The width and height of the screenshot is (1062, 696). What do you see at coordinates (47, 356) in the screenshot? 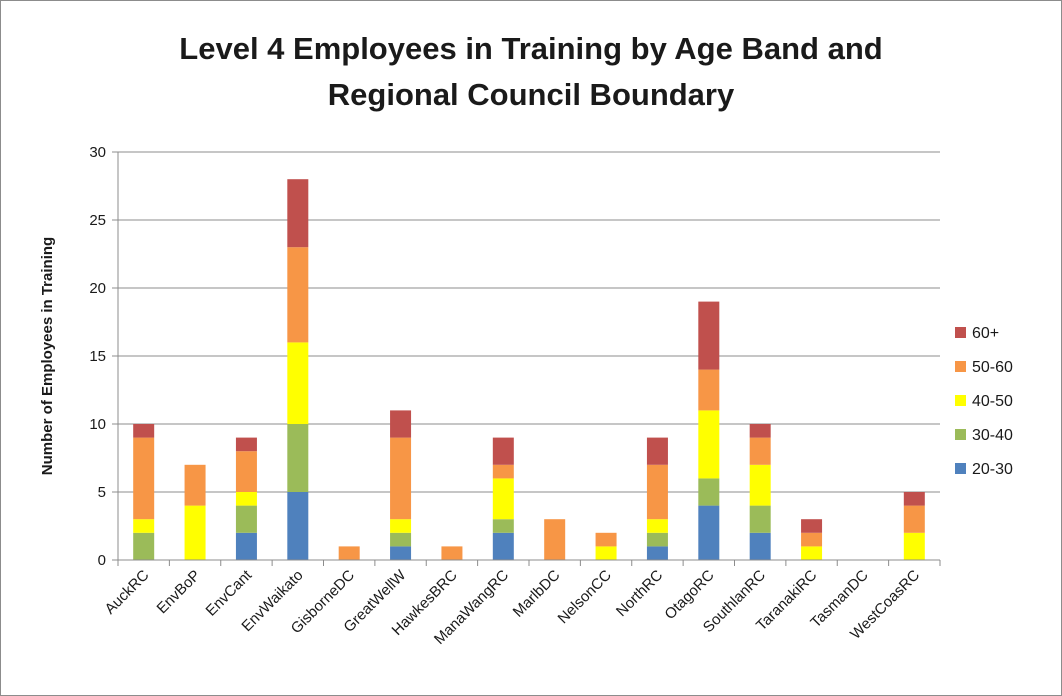
I see `y-axis-label: Number of Employees in Training` at bounding box center [47, 356].